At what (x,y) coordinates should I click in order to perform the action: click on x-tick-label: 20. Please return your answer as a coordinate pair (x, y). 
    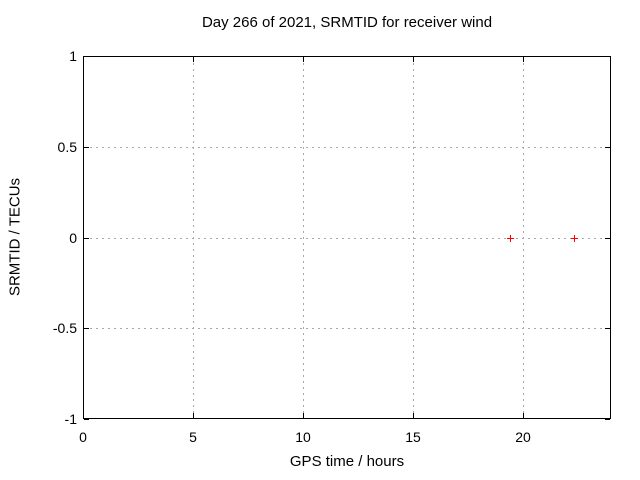
    Looking at the image, I should click on (523, 437).